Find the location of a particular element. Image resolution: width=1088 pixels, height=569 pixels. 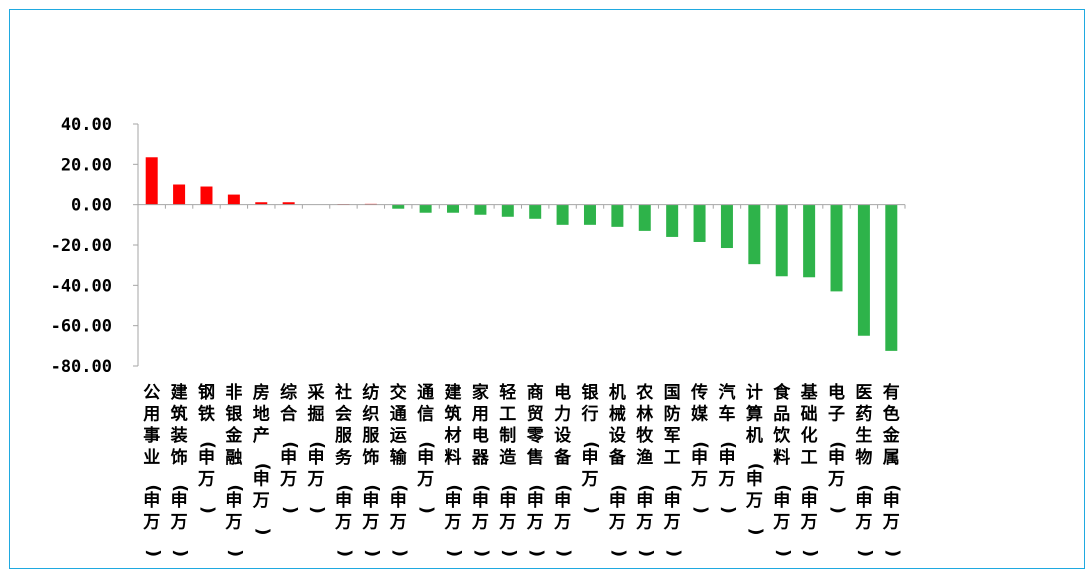

category-label: 家用电器(申万) is located at coordinates (481, 469).